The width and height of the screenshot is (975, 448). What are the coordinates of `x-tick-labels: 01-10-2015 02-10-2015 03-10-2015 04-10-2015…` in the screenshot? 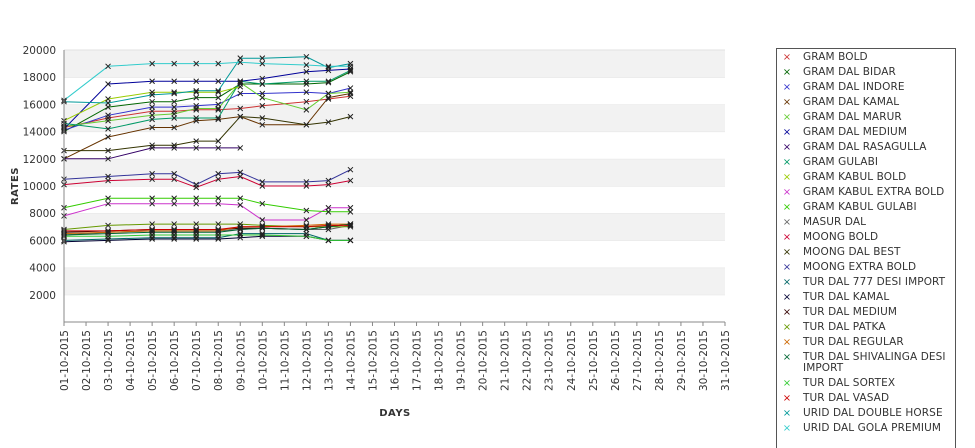 It's located at (395, 356).